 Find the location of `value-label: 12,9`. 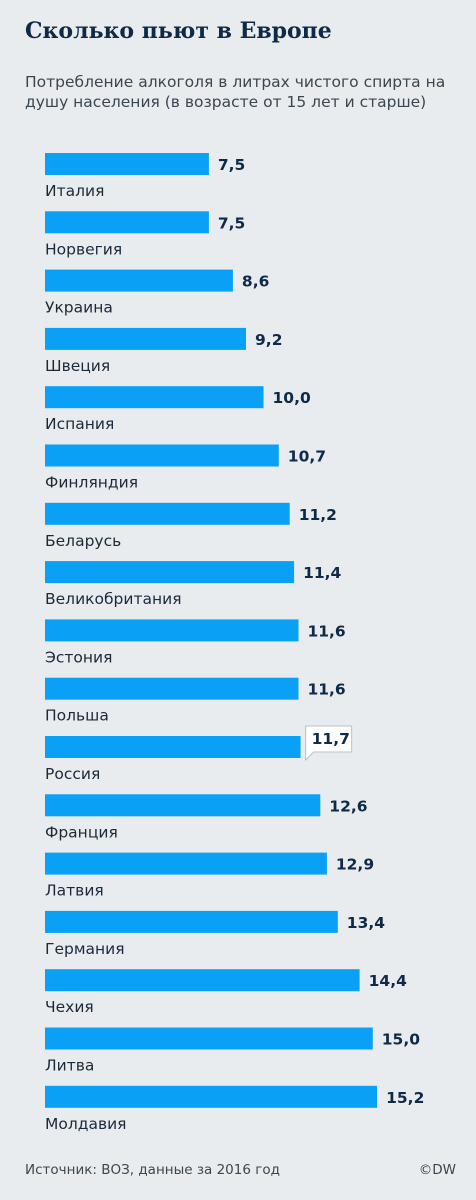

value-label: 12,9 is located at coordinates (355, 865).